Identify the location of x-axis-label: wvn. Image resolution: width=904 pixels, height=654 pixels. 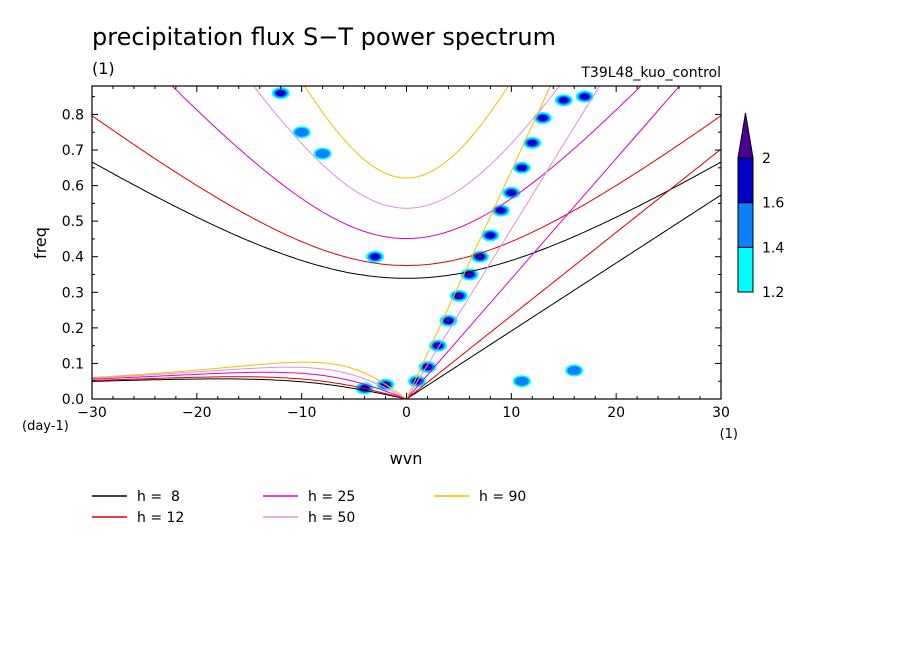
(406, 458).